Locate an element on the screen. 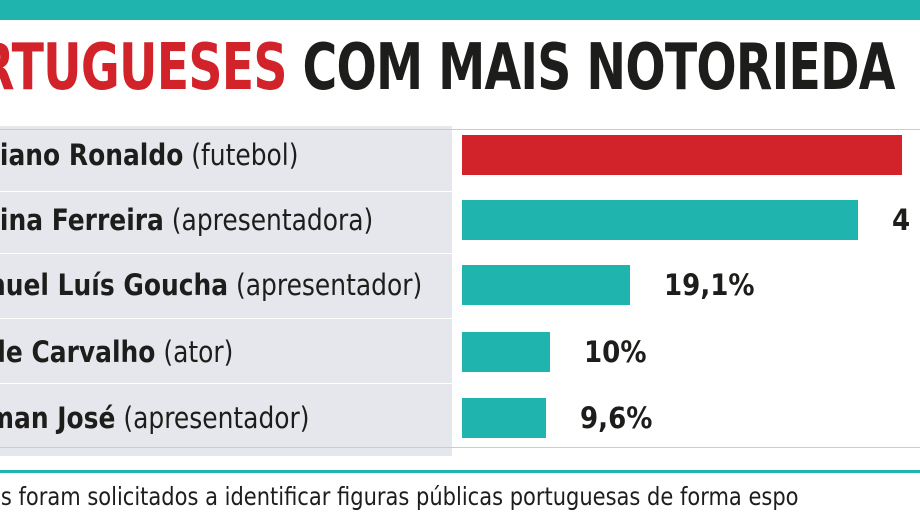 The image size is (920, 518). category-label: tina Ferreira (apresentadora) is located at coordinates (186, 220).